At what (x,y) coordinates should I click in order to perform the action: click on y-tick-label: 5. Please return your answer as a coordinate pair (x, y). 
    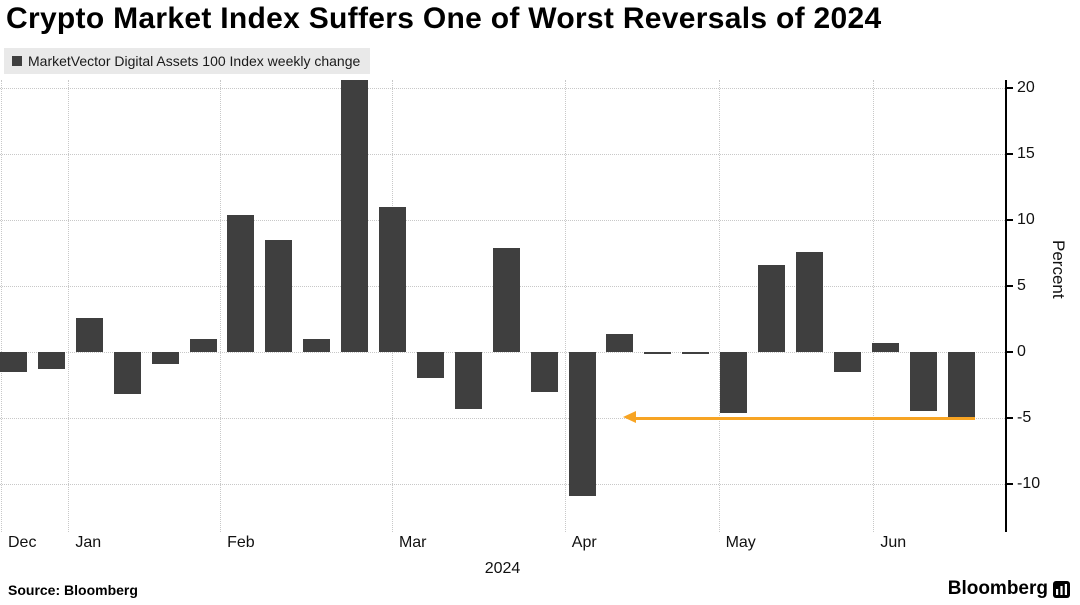
    Looking at the image, I should click on (1021, 285).